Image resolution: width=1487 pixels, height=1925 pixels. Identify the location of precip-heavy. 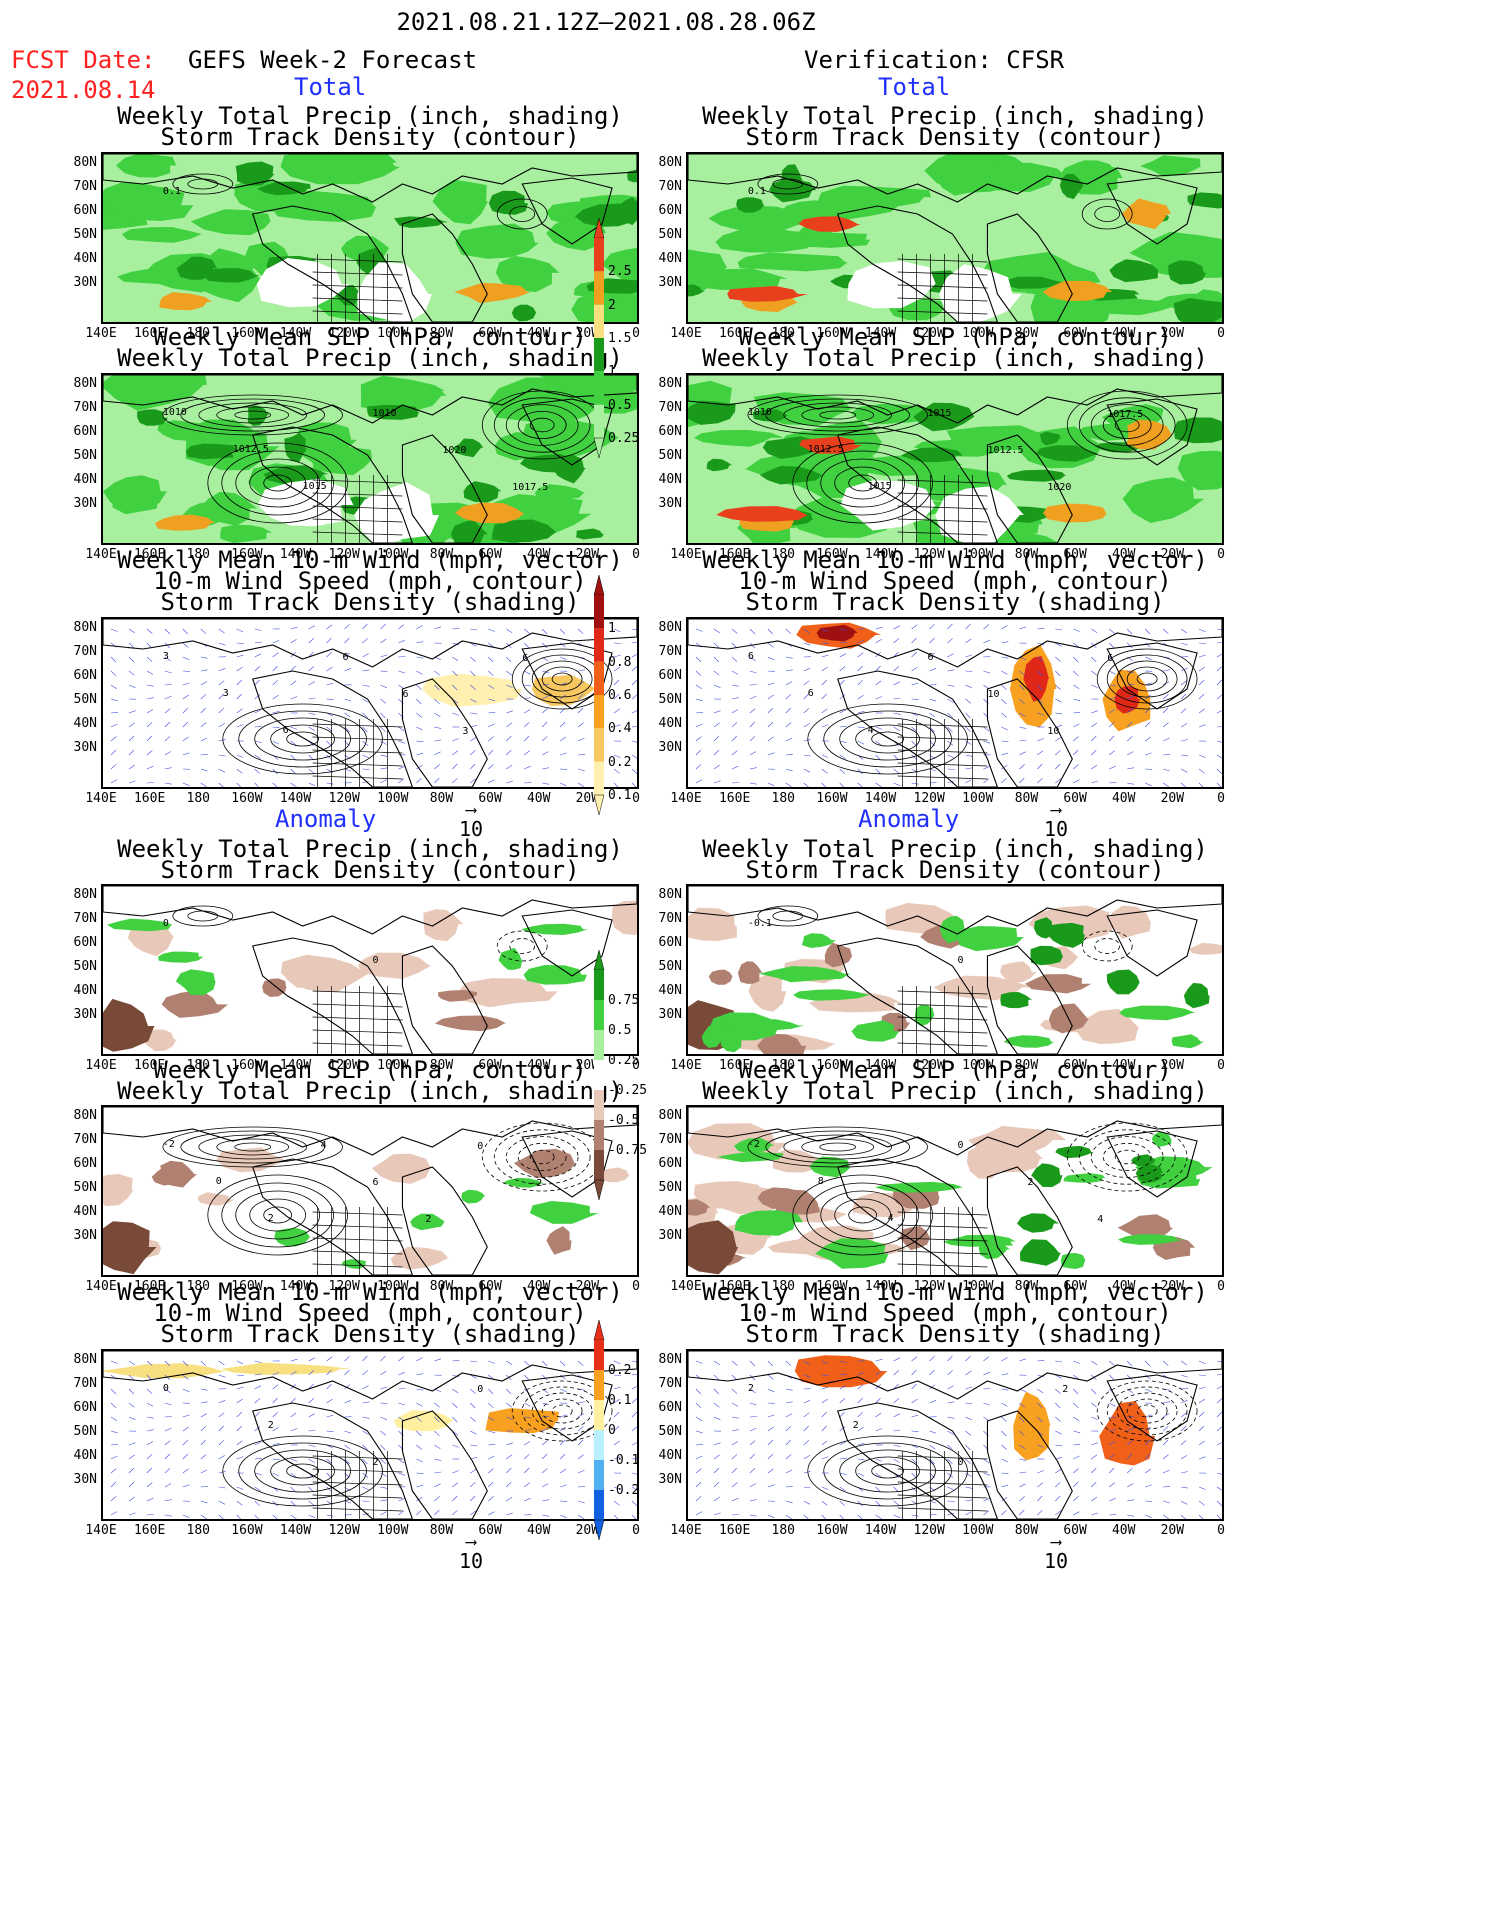
(1149, 434).